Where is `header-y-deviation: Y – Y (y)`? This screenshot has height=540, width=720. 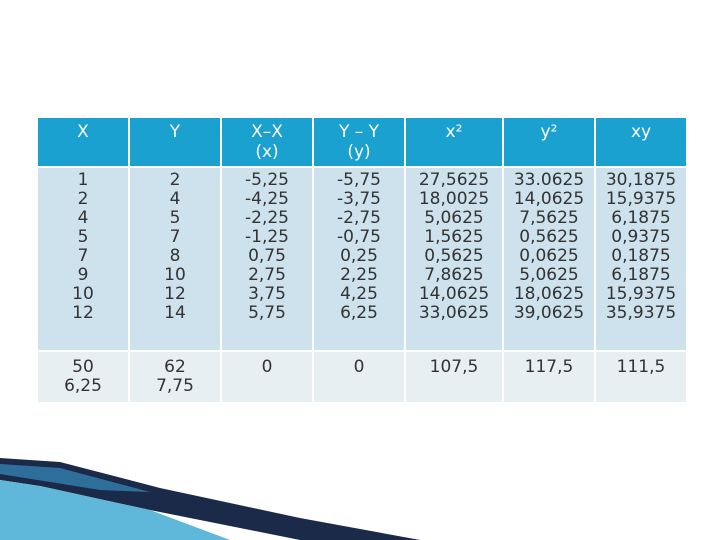 header-y-deviation: Y – Y (y) is located at coordinates (359, 142).